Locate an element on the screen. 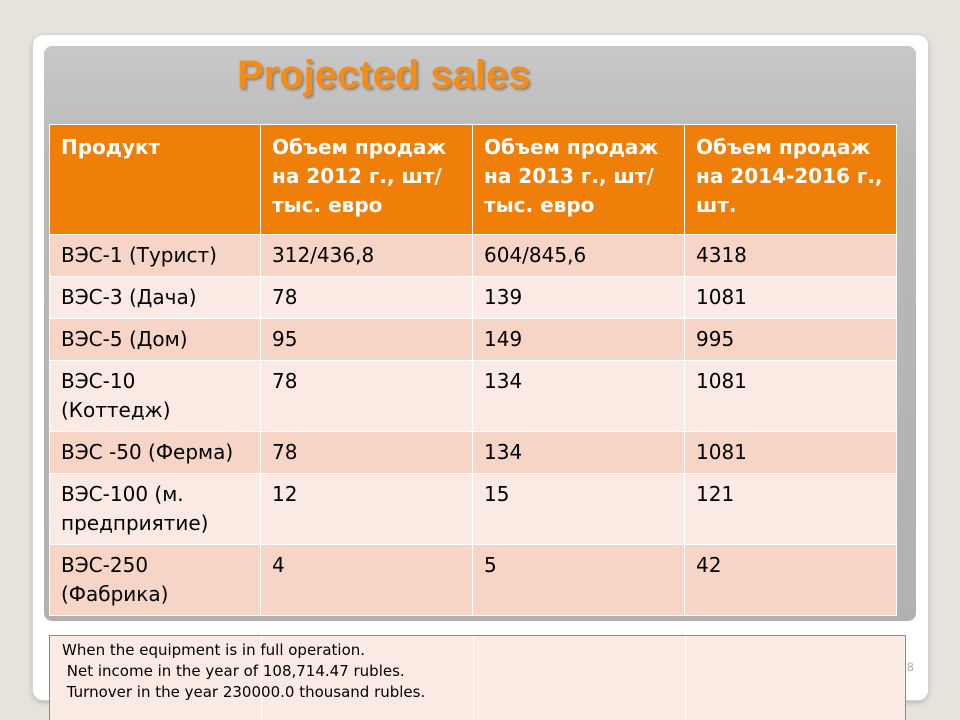  sales-2013-cell: 604/845,6 is located at coordinates (578, 255).